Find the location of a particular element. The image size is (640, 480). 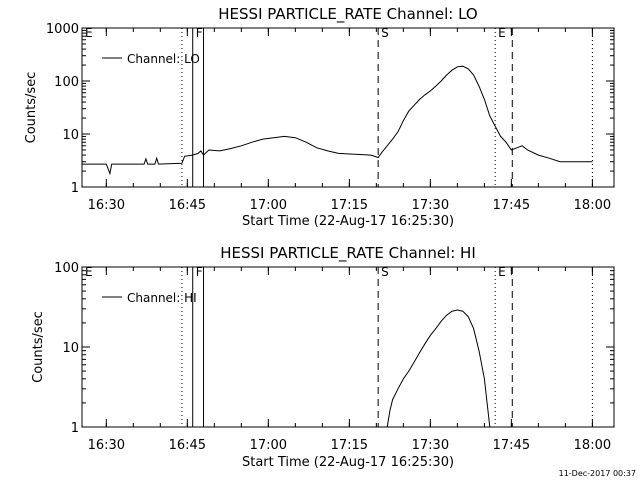

y-tick-label: 1000 is located at coordinates (62, 29).